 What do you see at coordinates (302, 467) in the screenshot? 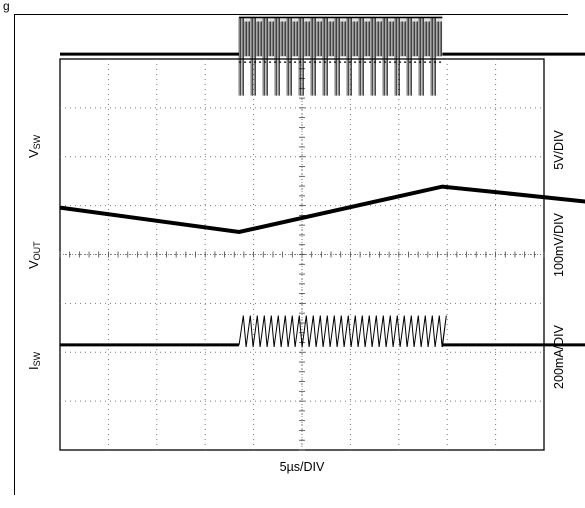
I see `timebase-label: 5µs/DIV` at bounding box center [302, 467].